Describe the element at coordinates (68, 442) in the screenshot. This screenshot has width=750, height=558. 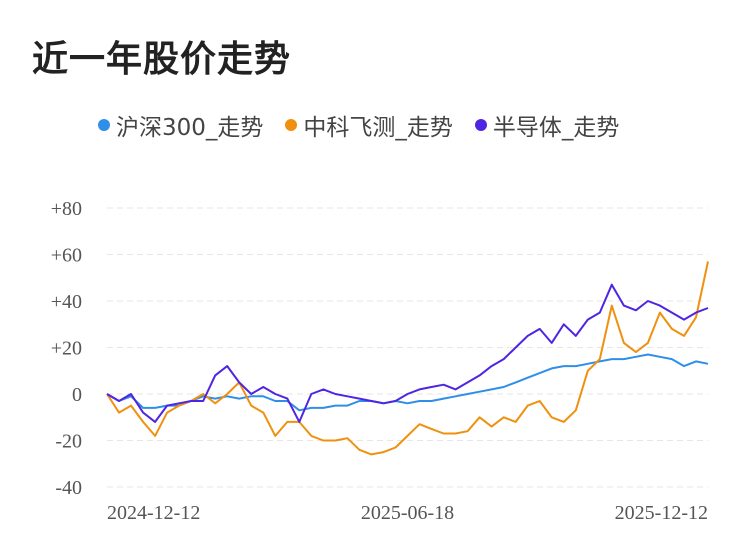
I see `y-tick-label: -20` at that location.